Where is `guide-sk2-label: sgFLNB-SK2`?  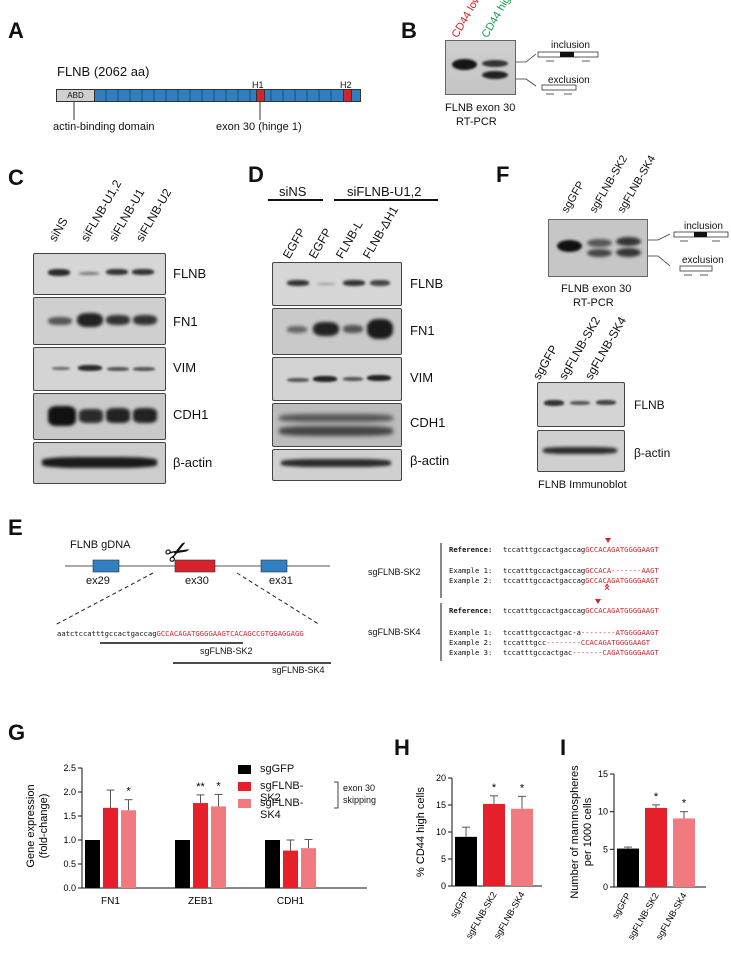
guide-sk2-label: sgFLNB-SK2 is located at coordinates (226, 651).